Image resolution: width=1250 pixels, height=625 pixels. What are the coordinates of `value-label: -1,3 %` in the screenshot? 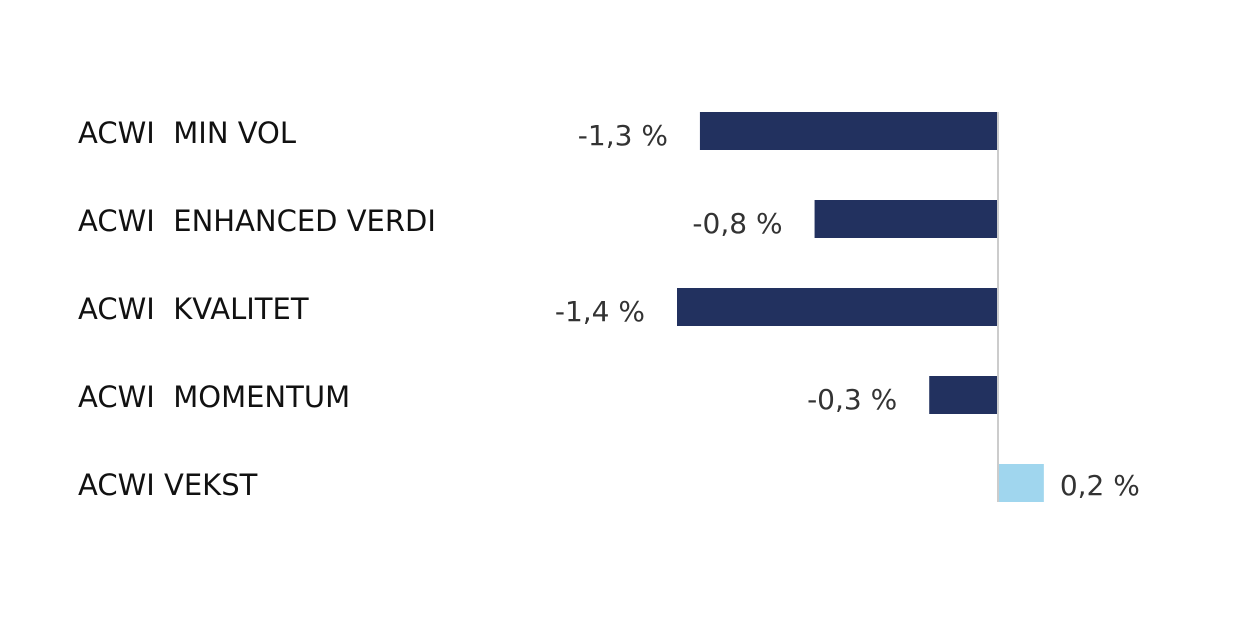 It's located at (623, 135).